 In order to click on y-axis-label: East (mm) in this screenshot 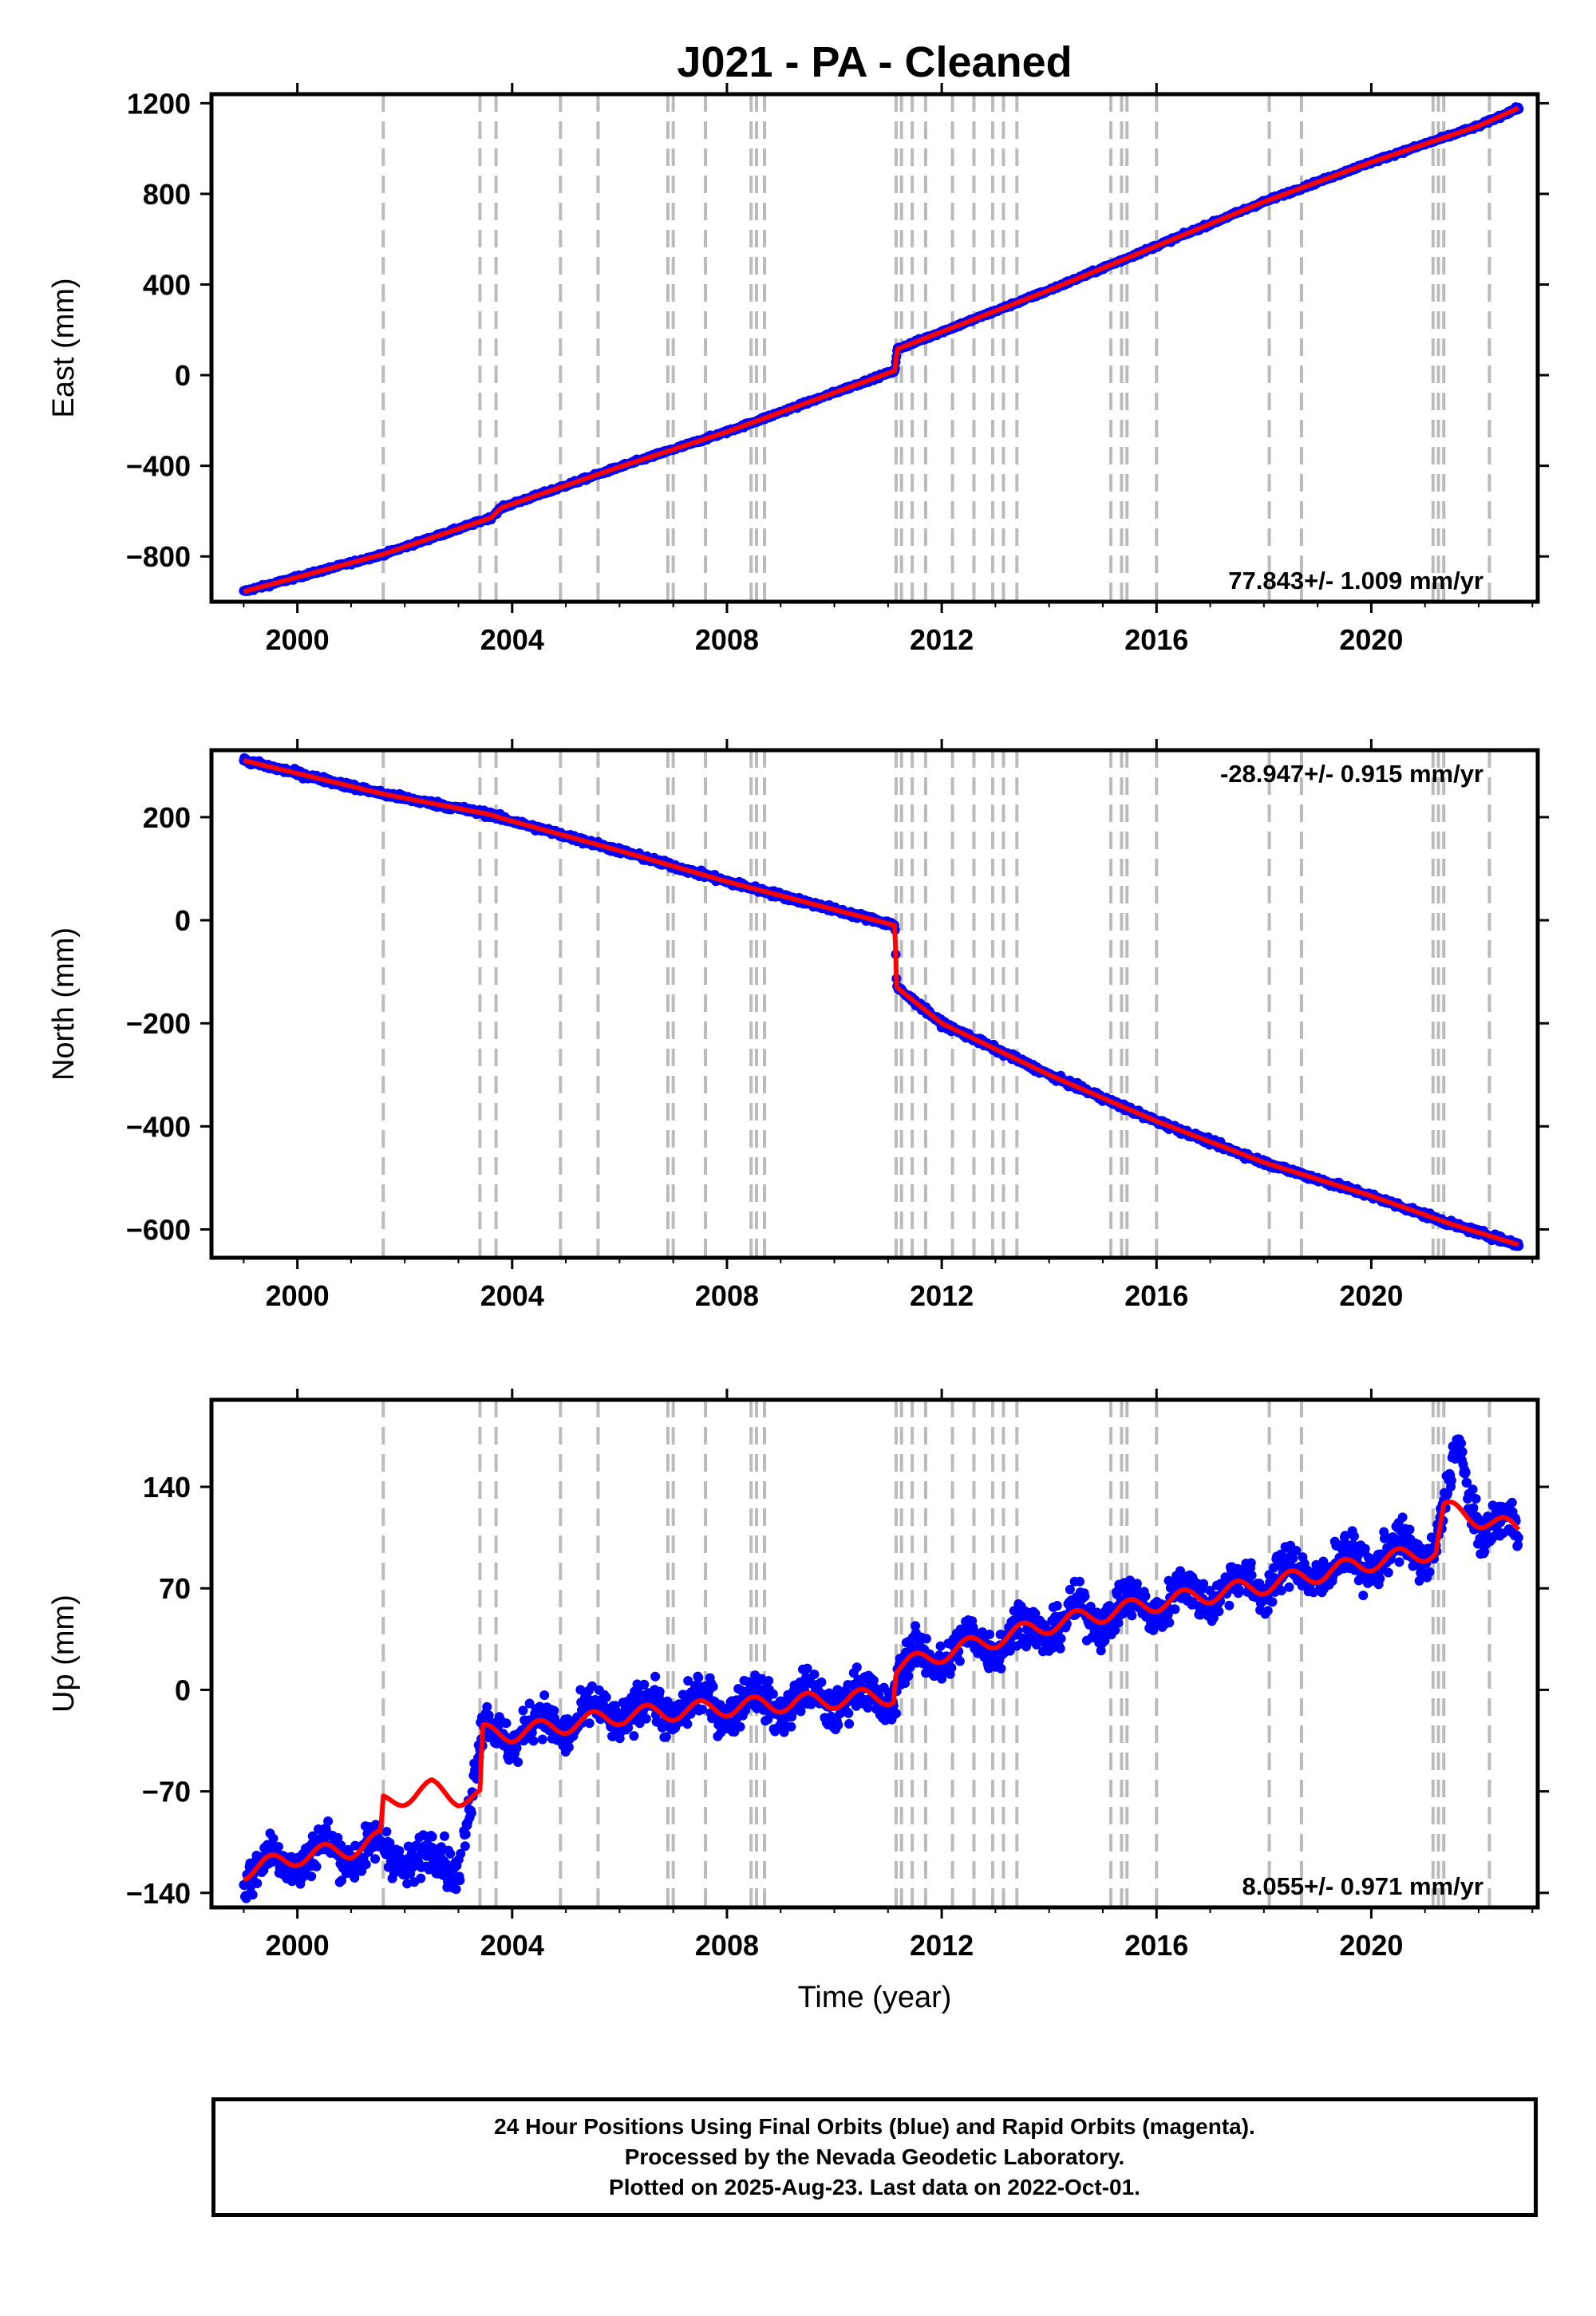, I will do `click(64, 347)`.